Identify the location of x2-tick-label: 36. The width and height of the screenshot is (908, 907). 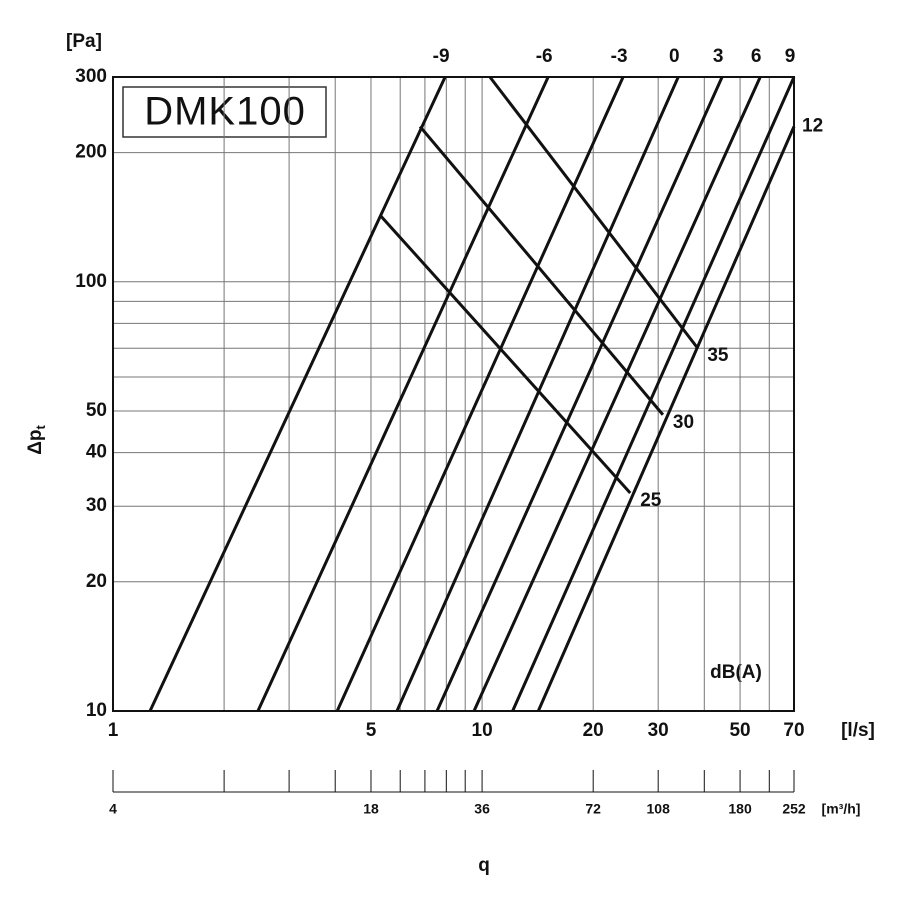
(482, 809).